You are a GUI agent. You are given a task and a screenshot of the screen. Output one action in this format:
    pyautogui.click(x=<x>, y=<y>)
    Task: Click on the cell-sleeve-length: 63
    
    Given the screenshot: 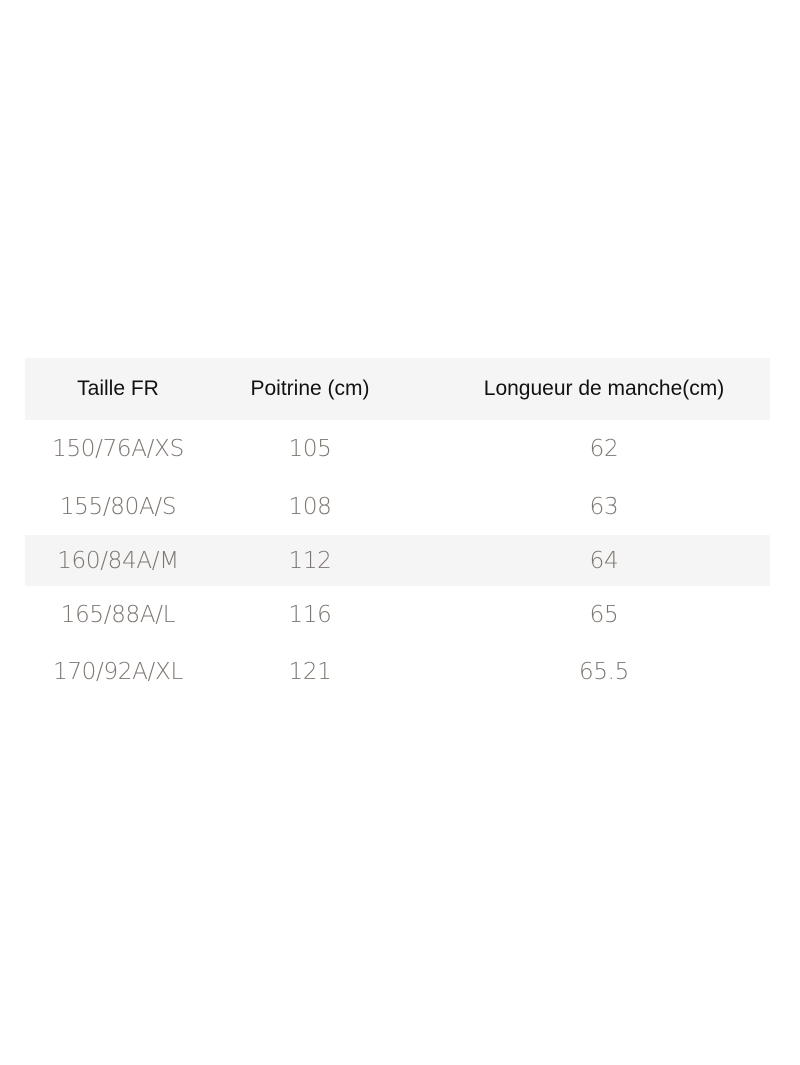 What is the action you would take?
    pyautogui.click(x=604, y=506)
    